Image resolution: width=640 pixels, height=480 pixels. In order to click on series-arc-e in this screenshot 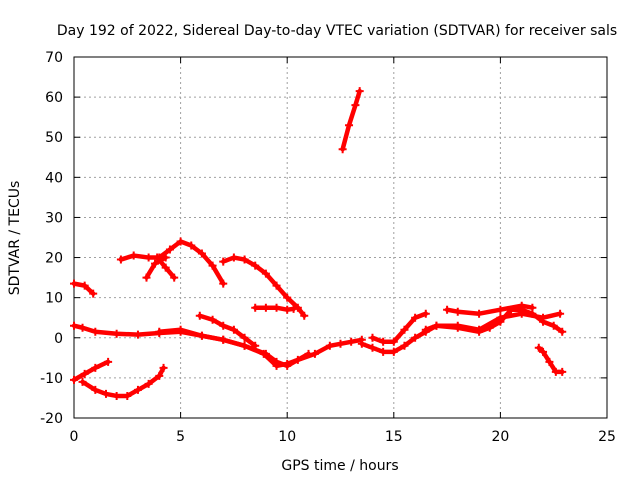, I will do `click(166, 267)`.